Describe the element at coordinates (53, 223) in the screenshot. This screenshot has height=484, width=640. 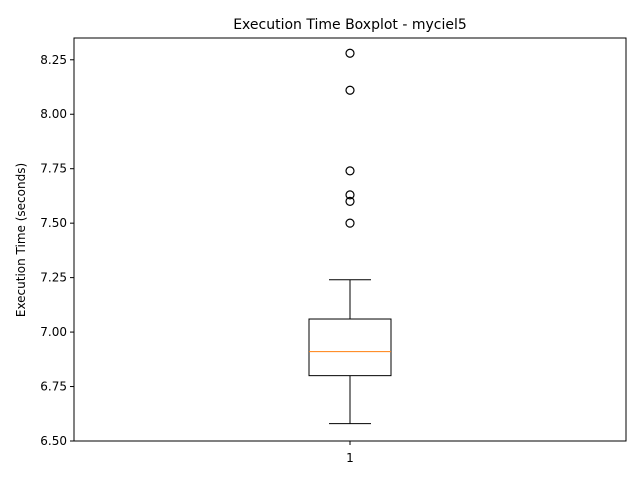
I see `y-tick-label: 7.50` at that location.